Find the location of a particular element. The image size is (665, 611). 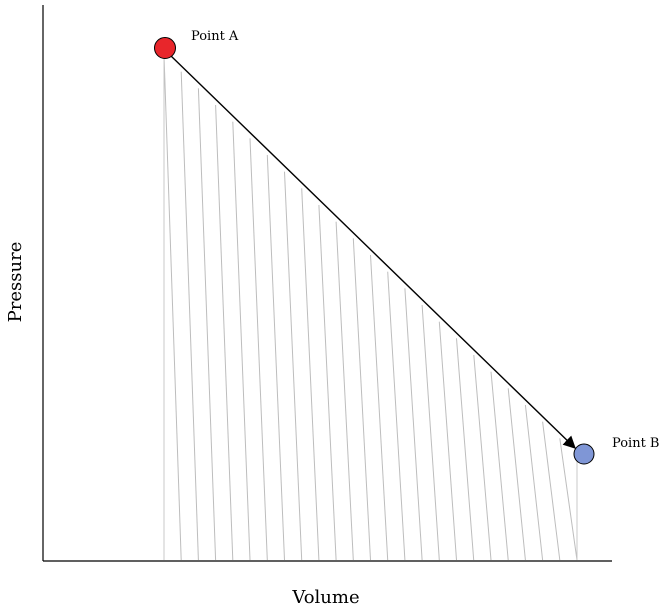

point-a-marker is located at coordinates (165, 48).